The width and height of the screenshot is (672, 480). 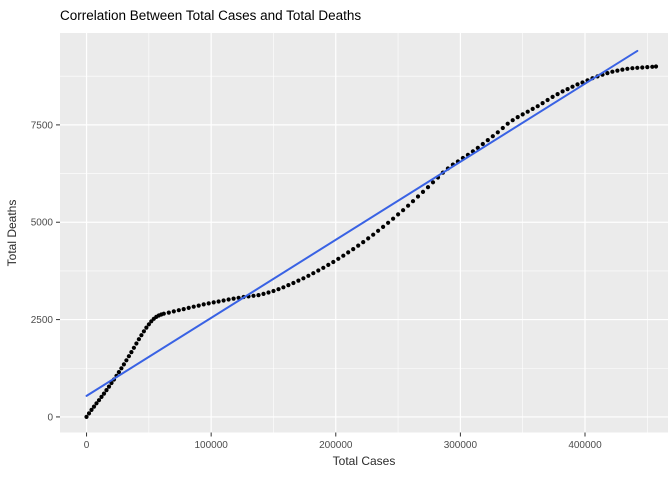 What do you see at coordinates (211, 445) in the screenshot?
I see `x-tick-label: 100000` at bounding box center [211, 445].